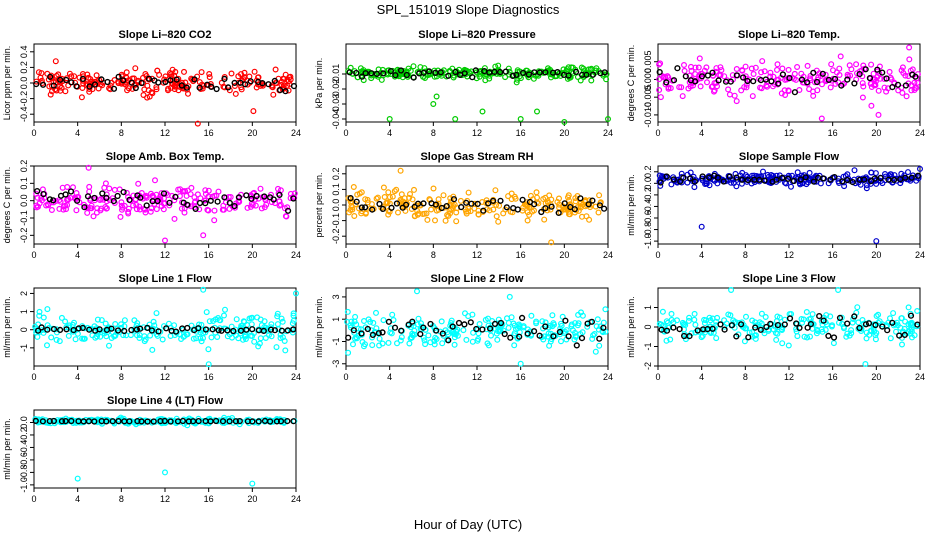 This screenshot has height=540, width=936. What do you see at coordinates (319, 204) in the screenshot?
I see `y-axis-label: percent per min.` at bounding box center [319, 204].